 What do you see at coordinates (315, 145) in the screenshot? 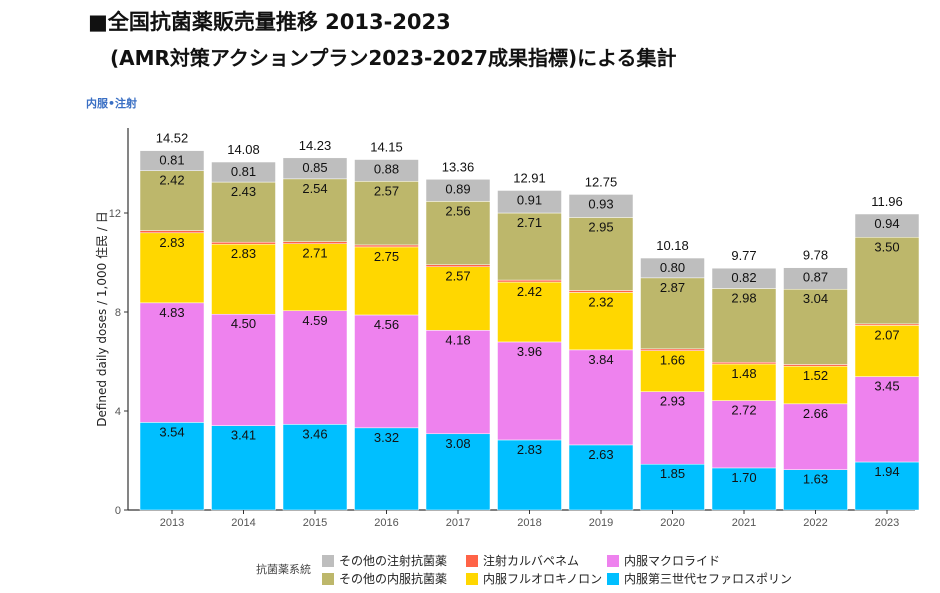
I see `total-label: 14.23` at bounding box center [315, 145].